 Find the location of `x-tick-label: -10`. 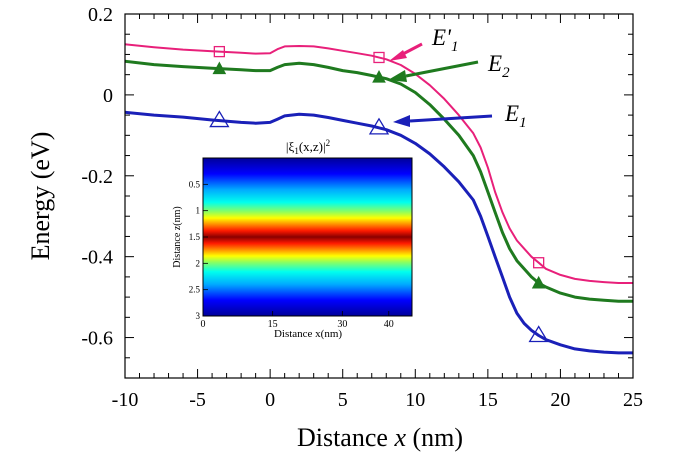

x-tick-label: -10 is located at coordinates (125, 400).